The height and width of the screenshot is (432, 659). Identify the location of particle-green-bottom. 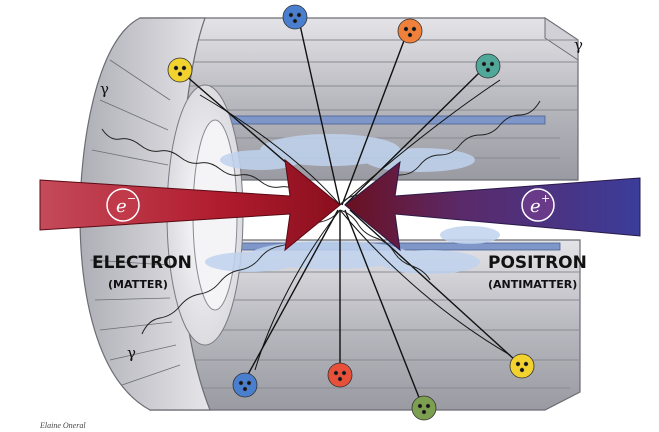
(424, 408).